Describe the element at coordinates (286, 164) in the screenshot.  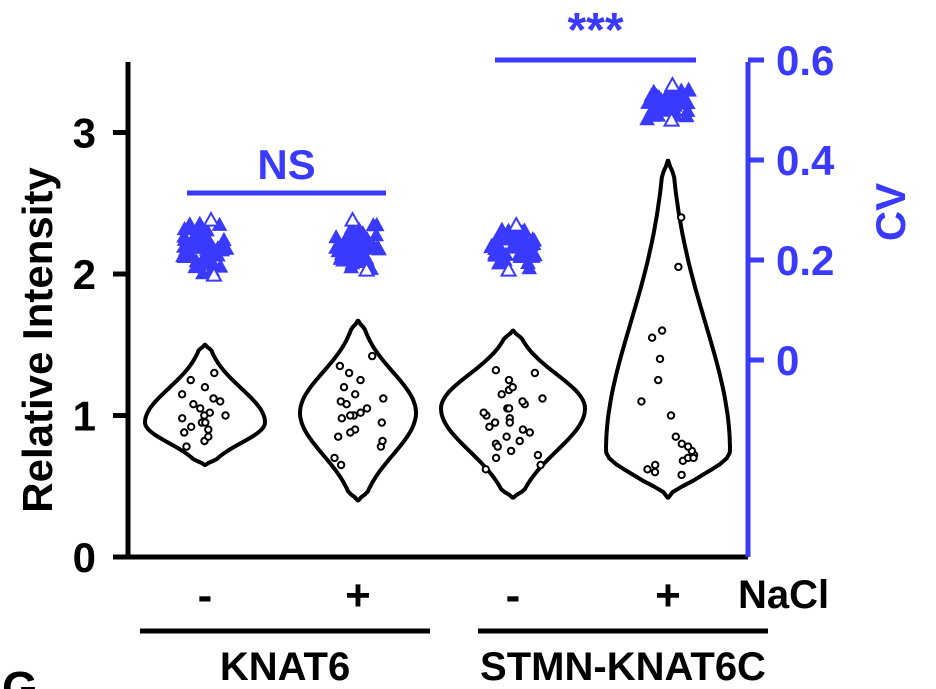
I see `significance-label: NS` at that location.